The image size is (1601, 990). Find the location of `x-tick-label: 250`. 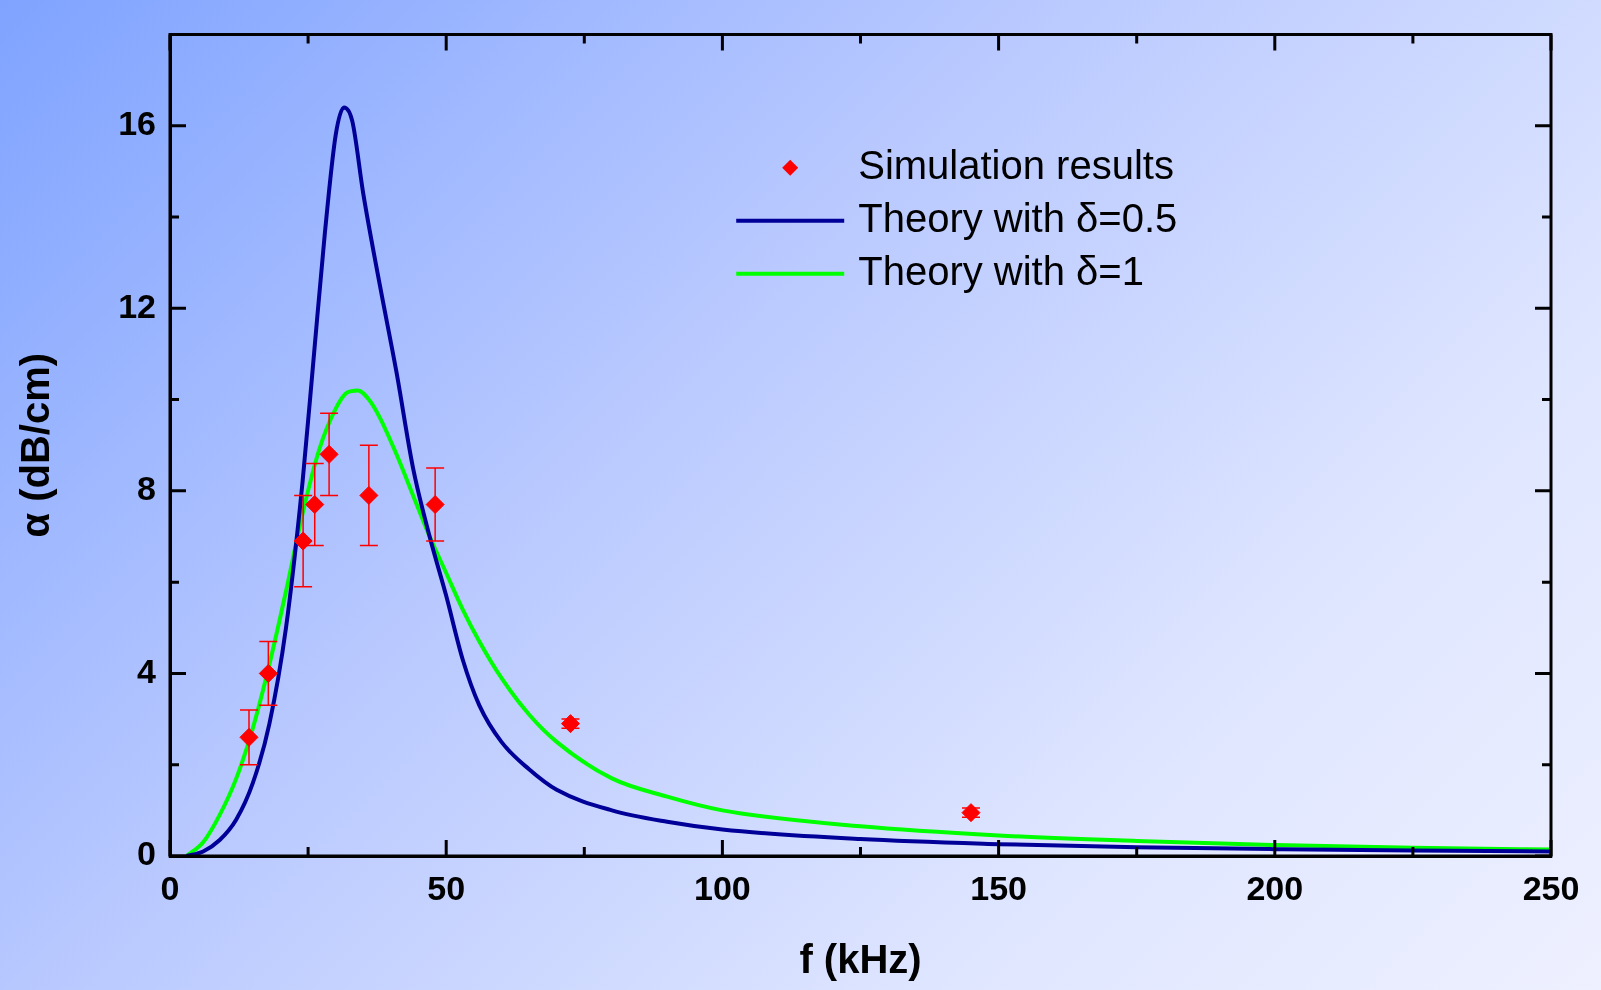

x-tick-label: 250 is located at coordinates (1551, 887).